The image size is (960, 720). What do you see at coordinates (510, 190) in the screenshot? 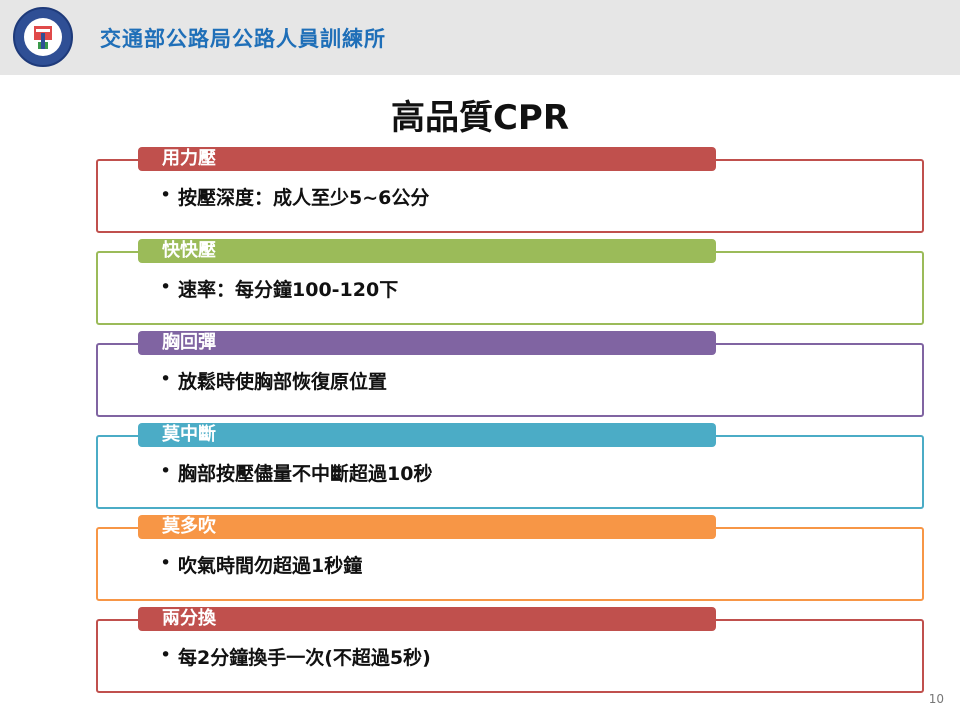
I see `item-card: 用力壓 • 按壓深度：成人至少5~6公分` at bounding box center [510, 190].